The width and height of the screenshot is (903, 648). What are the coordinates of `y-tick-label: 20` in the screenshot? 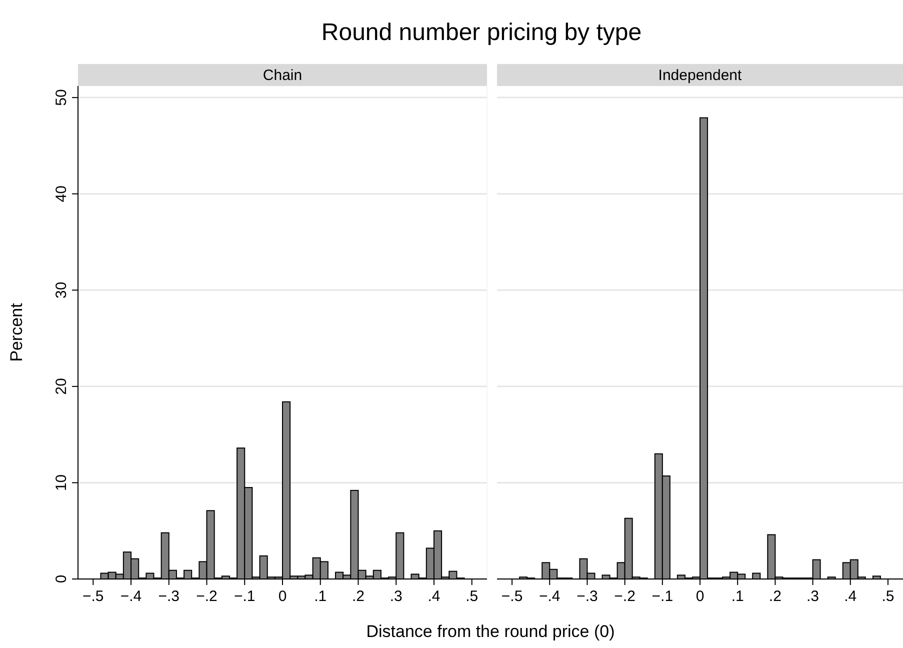 It's located at (61, 386).